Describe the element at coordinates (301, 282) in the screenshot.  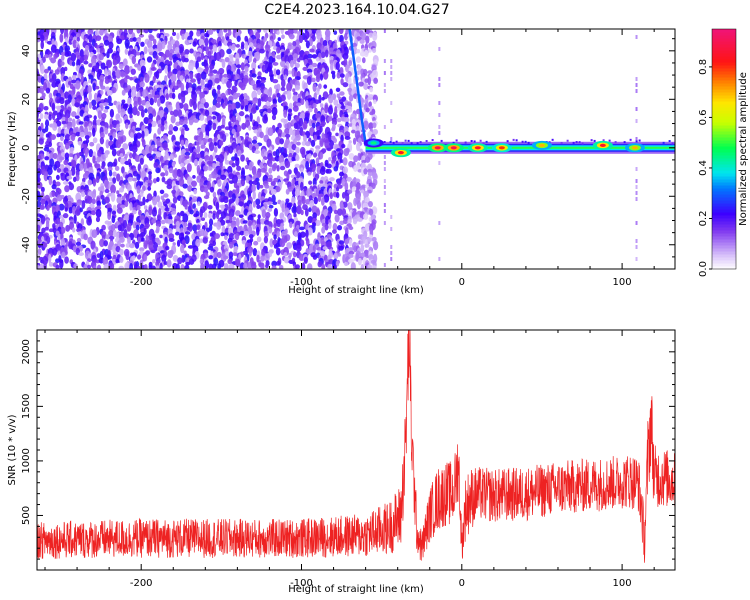
I see `spectrogram-x-tick-label: -100` at that location.